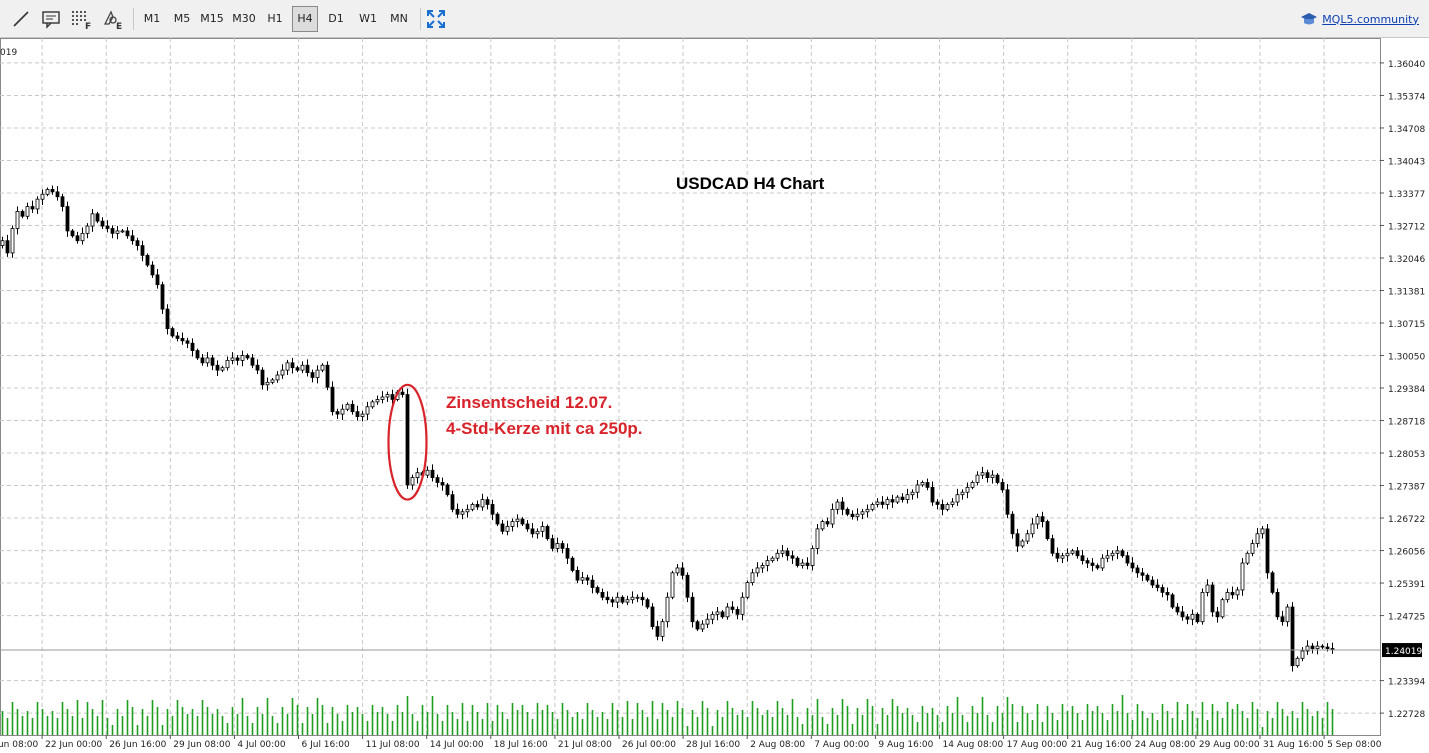 This screenshot has width=1429, height=753. What do you see at coordinates (777, 745) in the screenshot?
I see `x-tick-label: 2 Aug 08:00` at bounding box center [777, 745].